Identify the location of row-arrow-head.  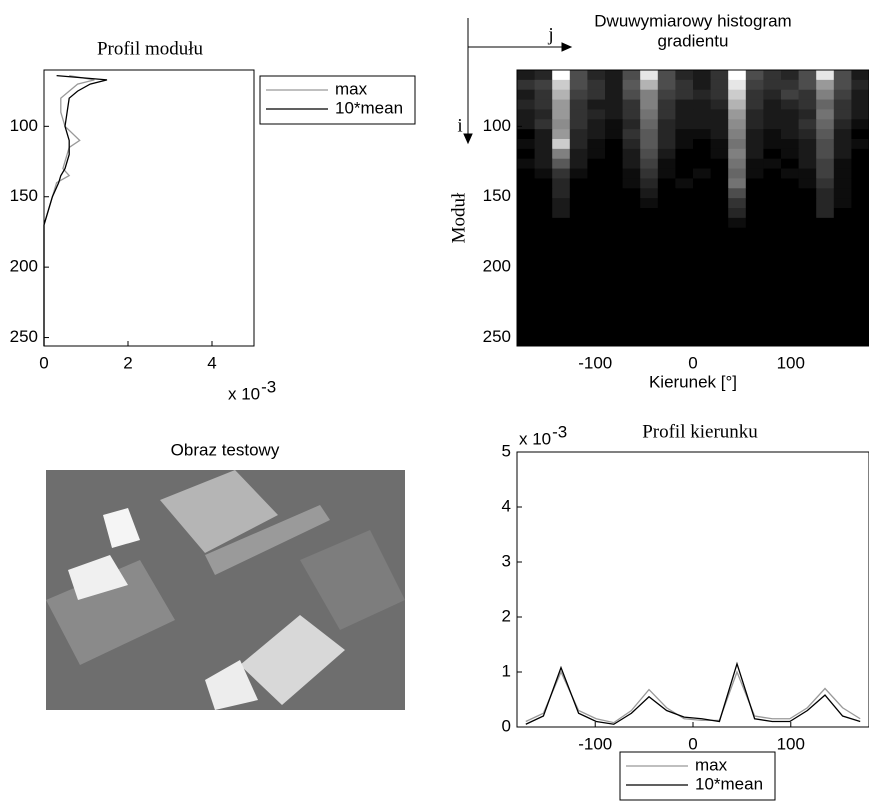
(468, 139).